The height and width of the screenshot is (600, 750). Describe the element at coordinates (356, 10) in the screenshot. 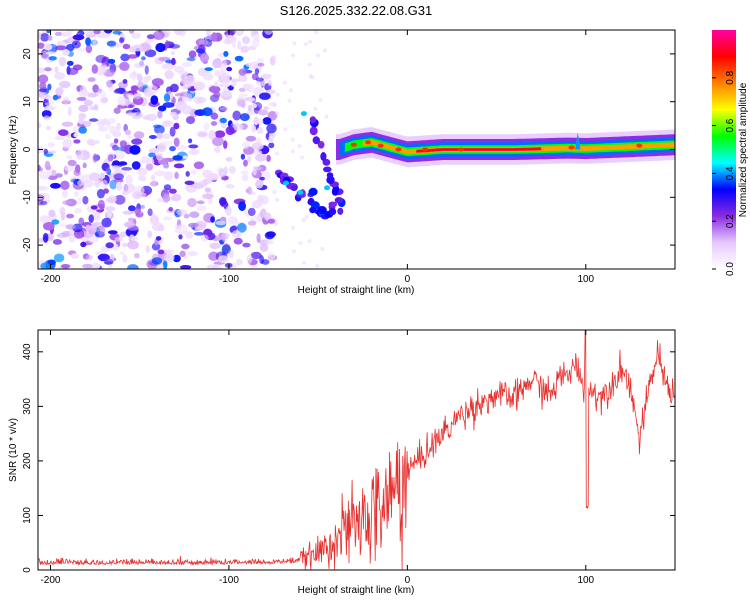

I see `figure-title: S126.2025.332.22.08.G31` at that location.